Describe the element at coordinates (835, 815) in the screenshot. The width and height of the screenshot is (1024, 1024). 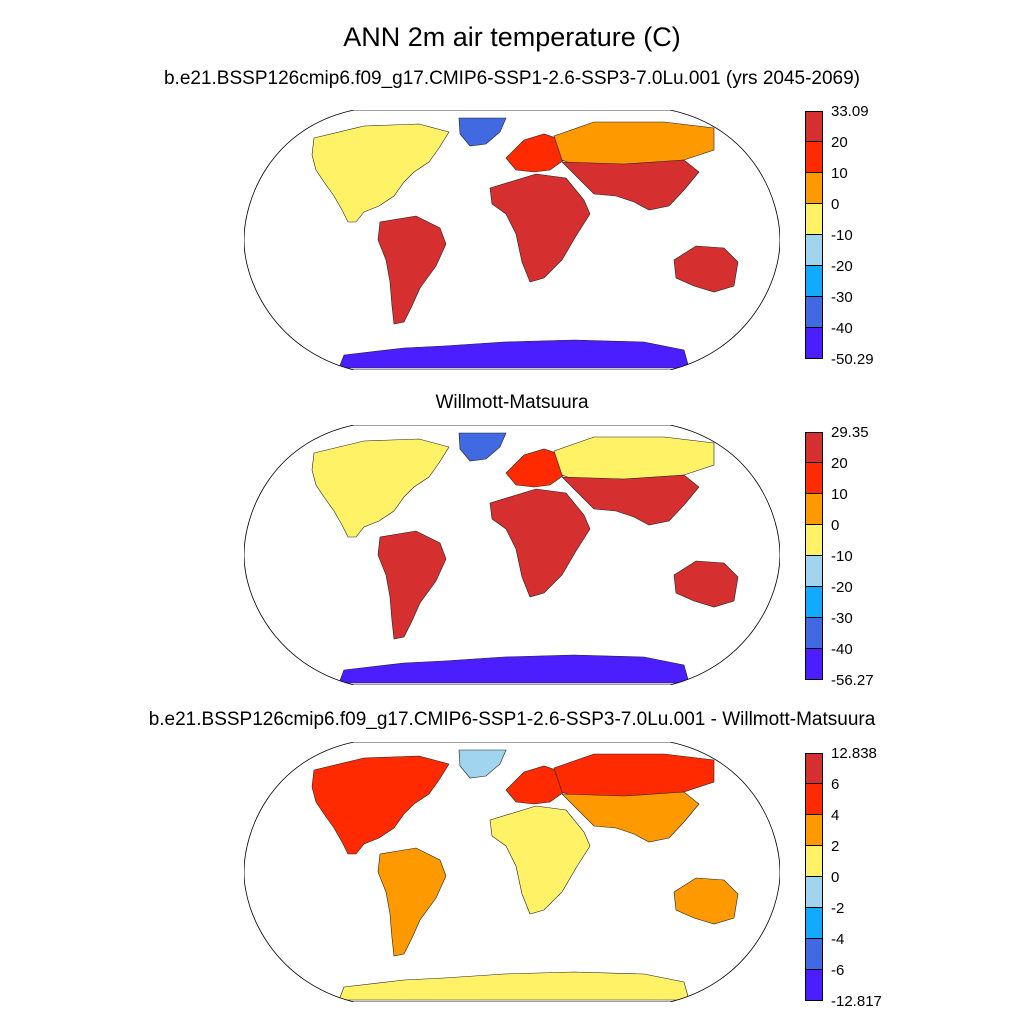
I see `colorbar-label: 4` at that location.